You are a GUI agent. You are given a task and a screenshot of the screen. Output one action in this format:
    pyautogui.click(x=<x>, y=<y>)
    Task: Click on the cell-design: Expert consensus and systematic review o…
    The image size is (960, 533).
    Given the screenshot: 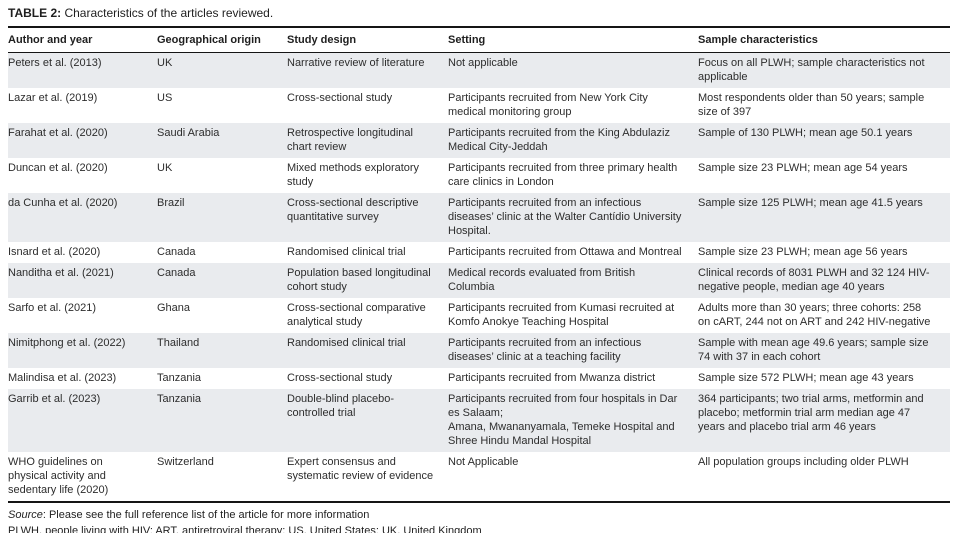 What is the action you would take?
    pyautogui.click(x=360, y=469)
    